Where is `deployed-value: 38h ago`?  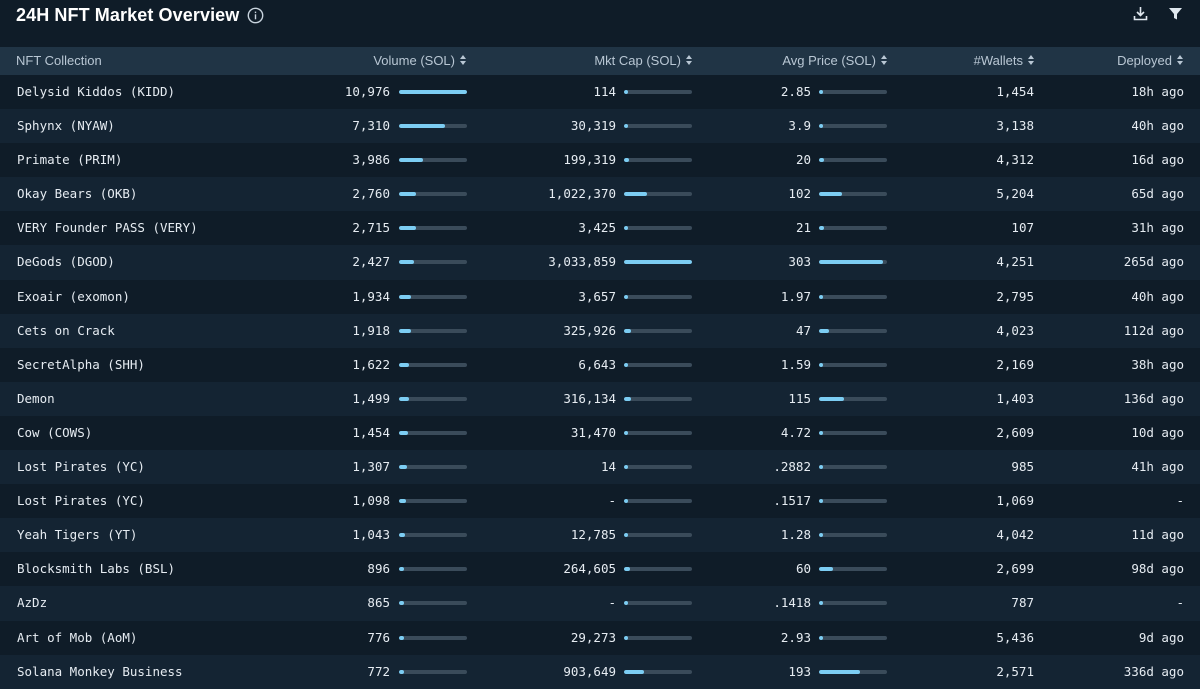
deployed-value: 38h ago is located at coordinates (1157, 364).